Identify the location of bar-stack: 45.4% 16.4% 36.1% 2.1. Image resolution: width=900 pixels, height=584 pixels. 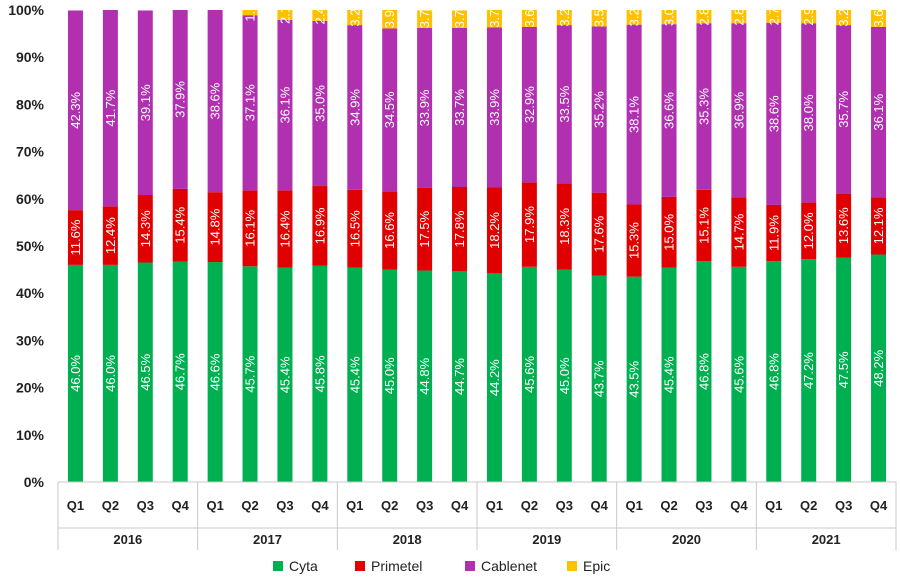
(285, 244).